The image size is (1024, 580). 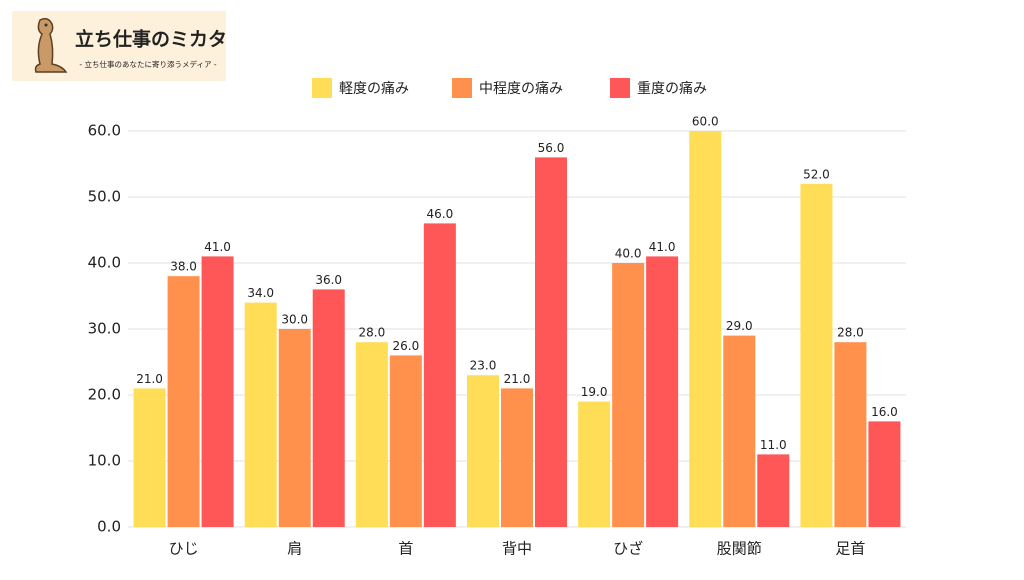 I want to click on value-label: 46.0, so click(x=439, y=214).